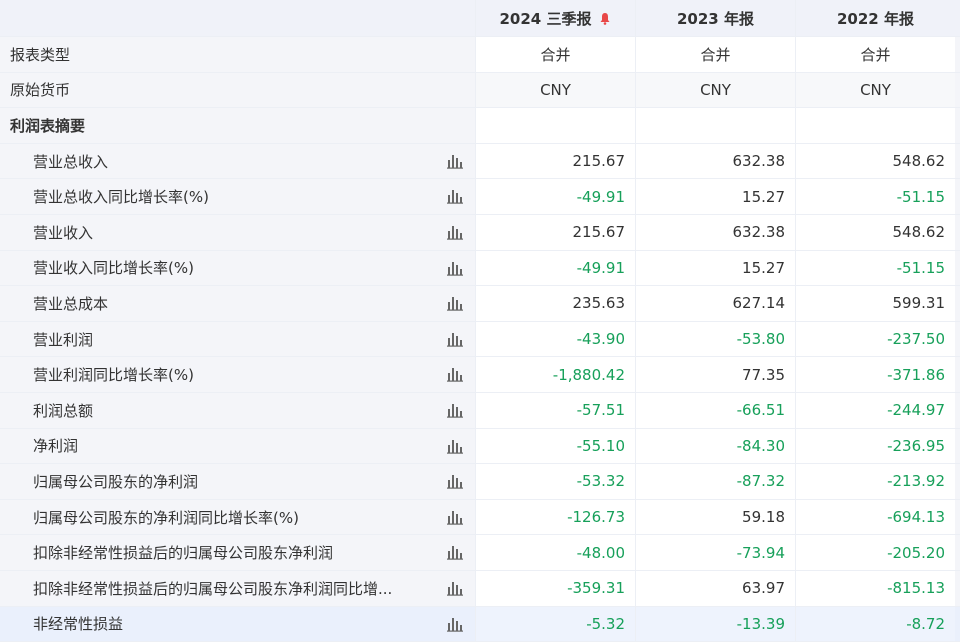 This screenshot has height=643, width=960. I want to click on row-label: 归属母公司股东的净利润同比增长率(%), so click(237, 517).